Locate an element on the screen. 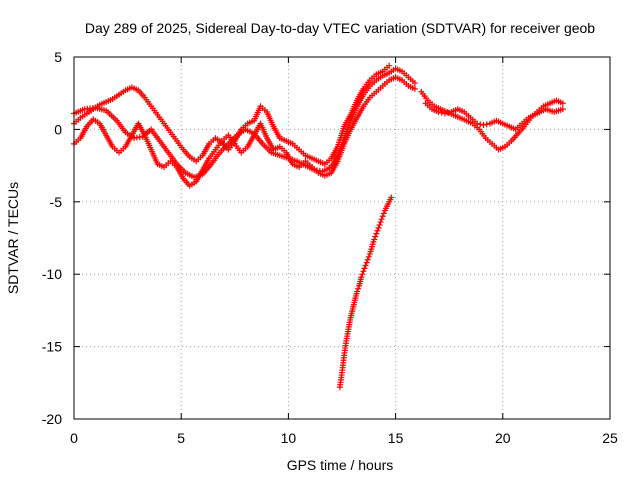 The image size is (640, 480). y-tick-label: 5 is located at coordinates (58, 57).